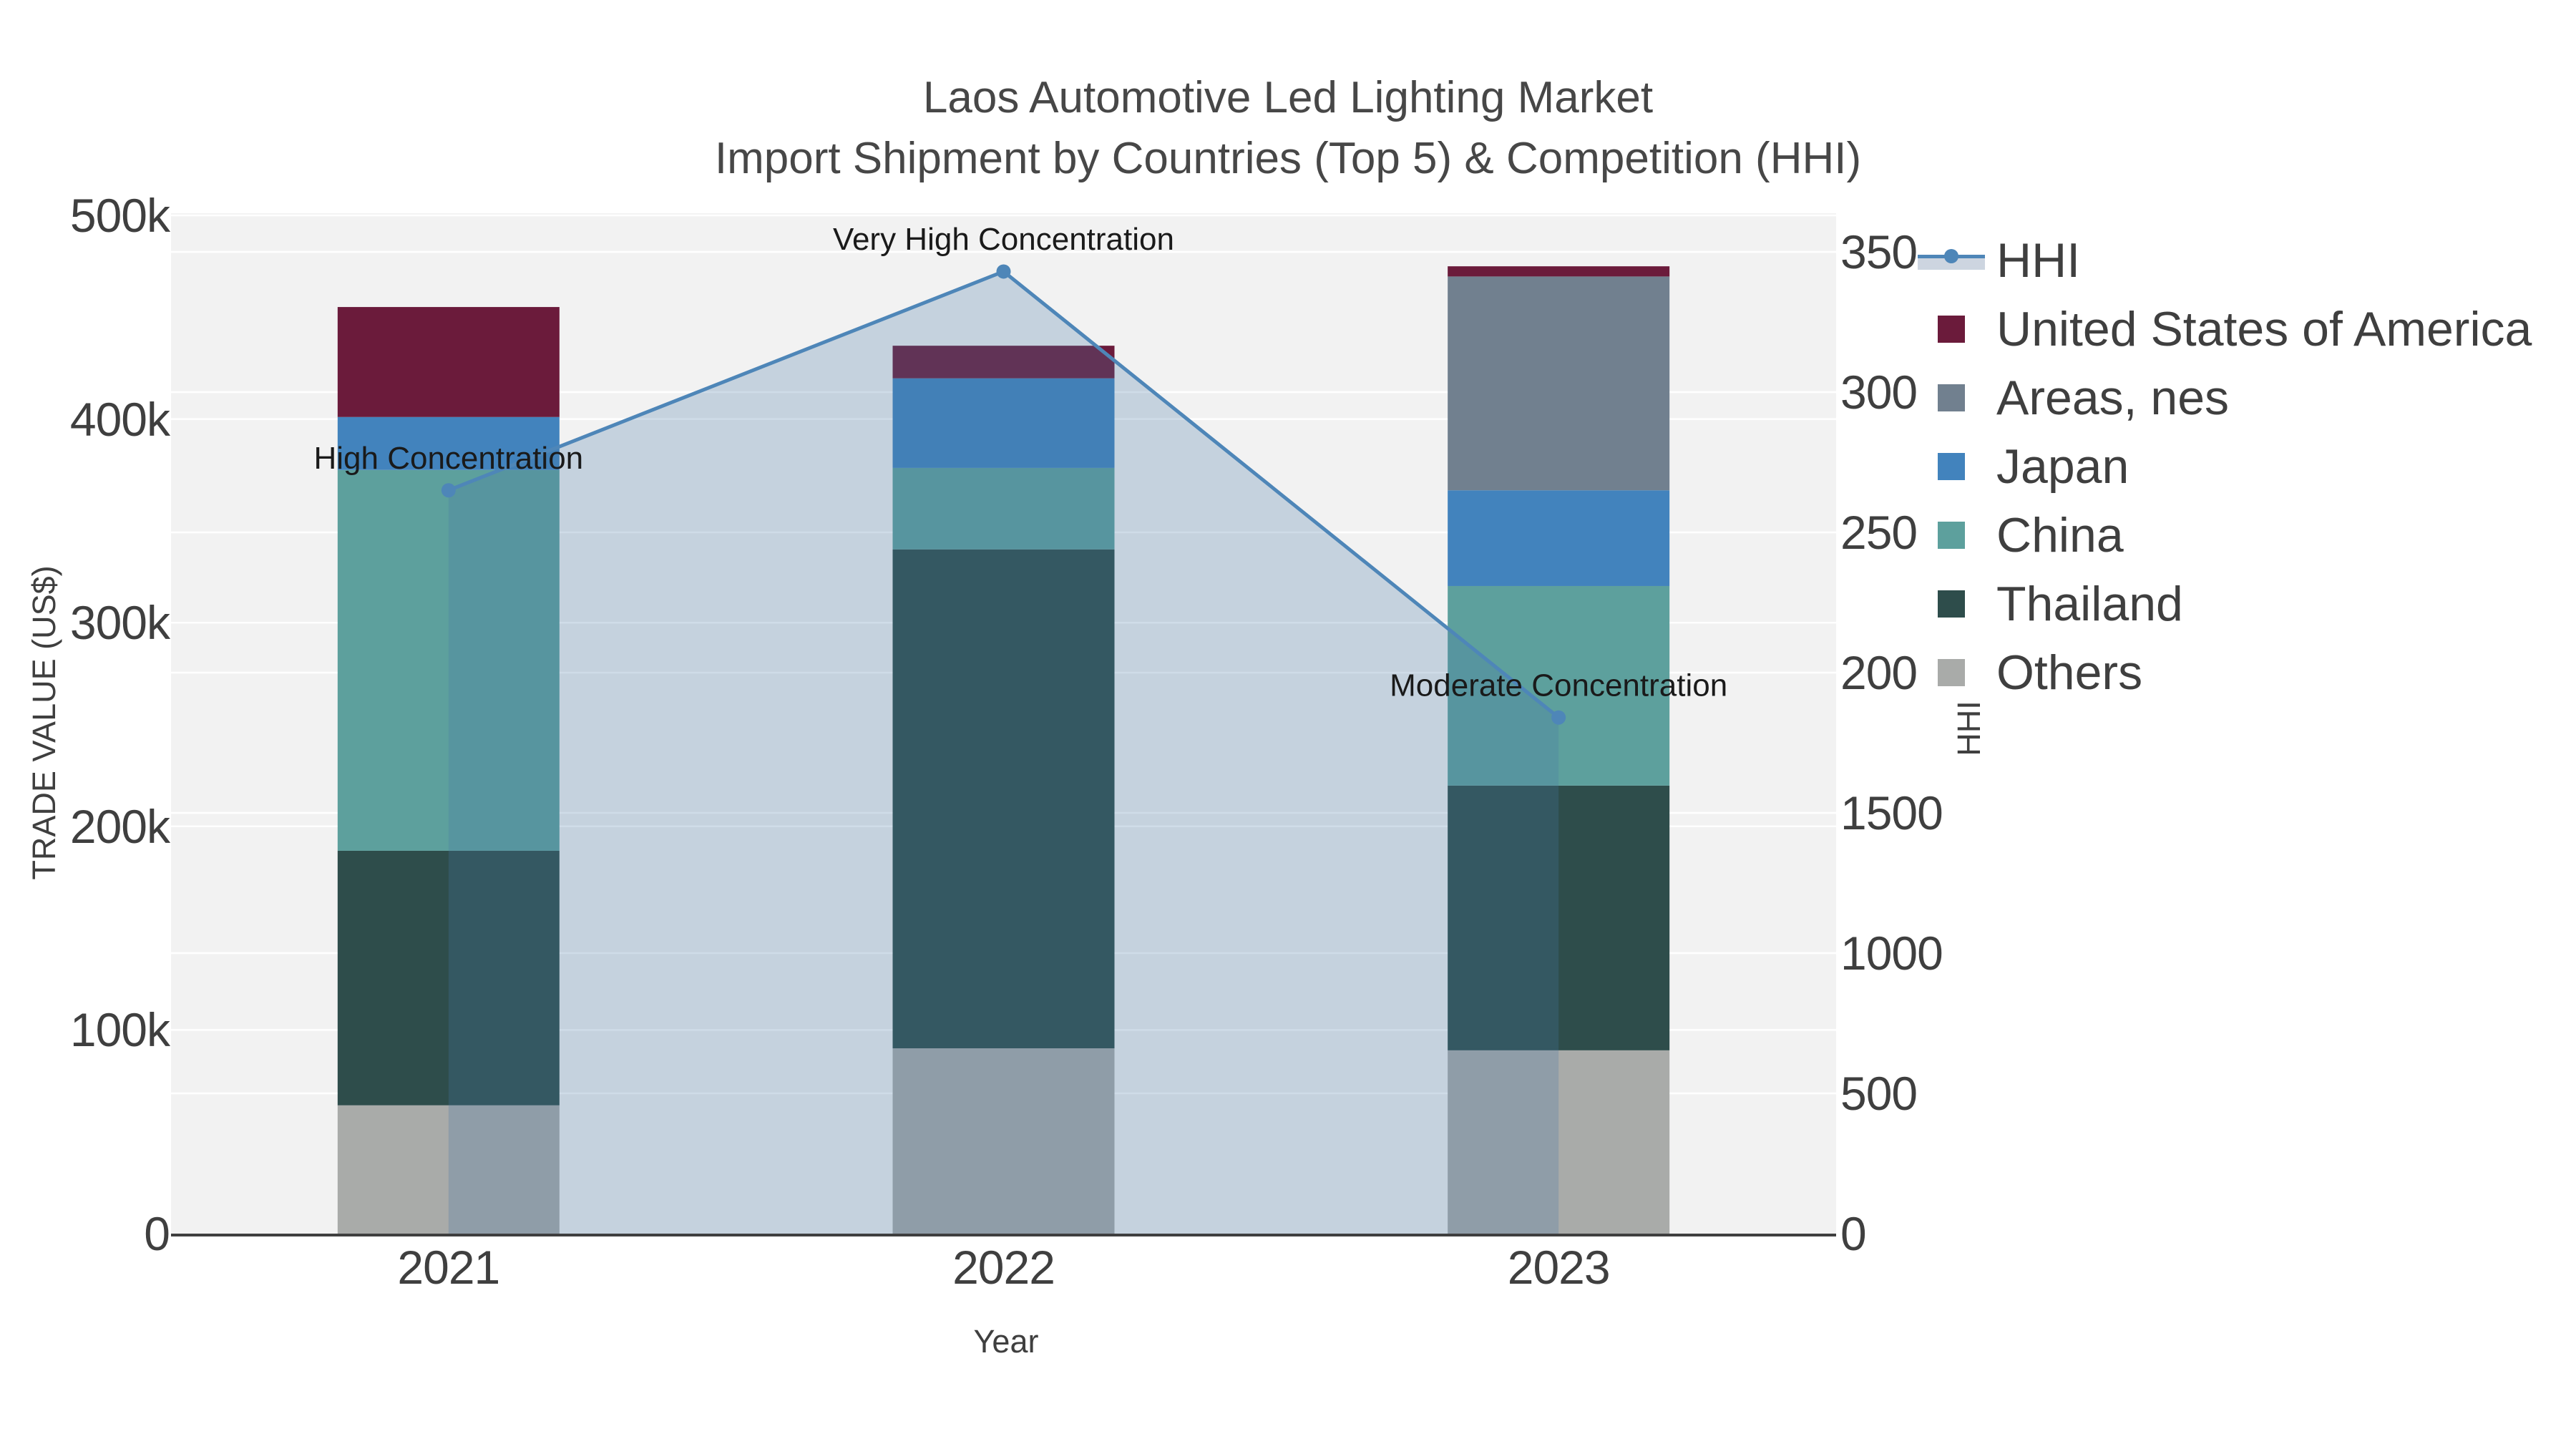 This screenshot has width=2576, height=1449. Describe the element at coordinates (1951, 260) in the screenshot. I see `hhi-line-icon` at that location.